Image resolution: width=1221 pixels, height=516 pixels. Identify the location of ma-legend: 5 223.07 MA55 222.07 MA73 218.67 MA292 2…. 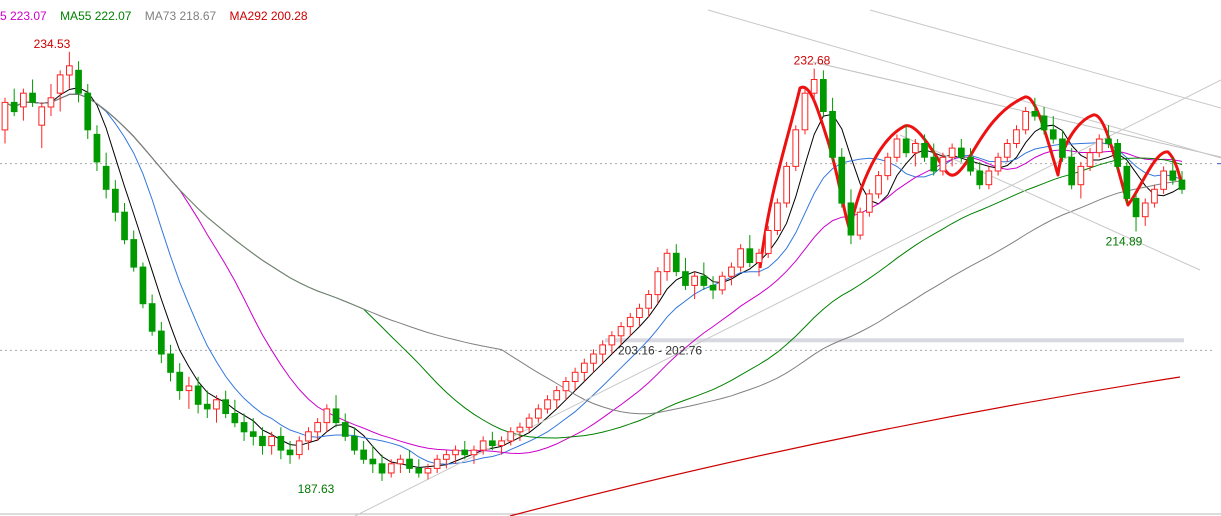
(159, 16).